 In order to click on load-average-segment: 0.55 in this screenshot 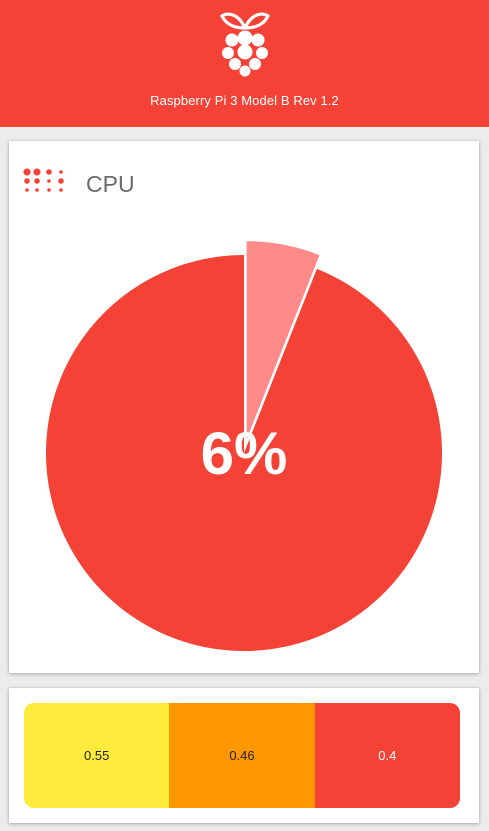, I will do `click(97, 755)`.